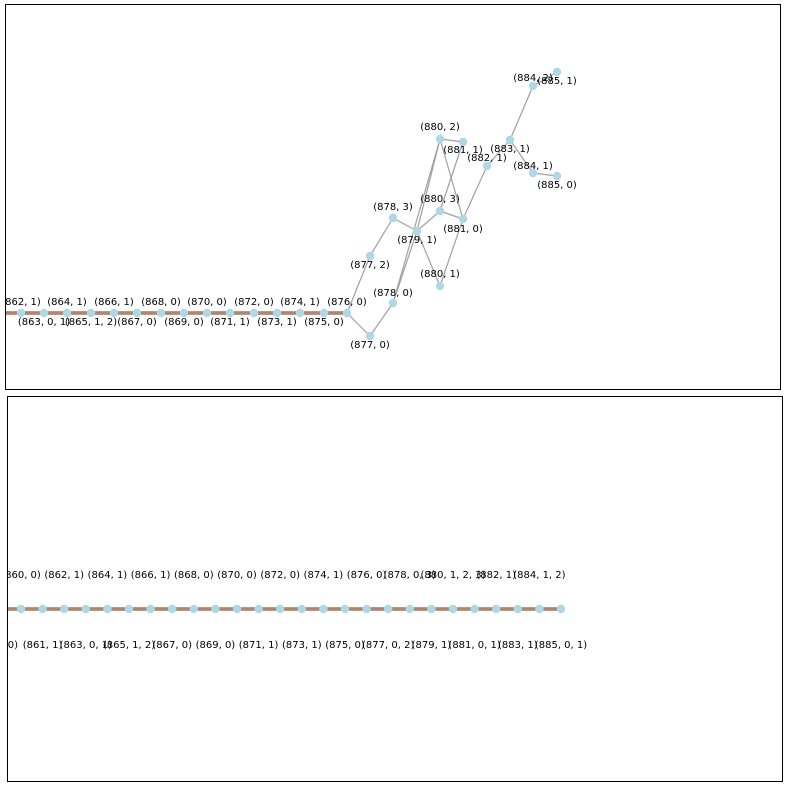 This screenshot has width=786, height=788. What do you see at coordinates (410, 575) in the screenshot?
I see `node-label: (878, 0, 3)` at bounding box center [410, 575].